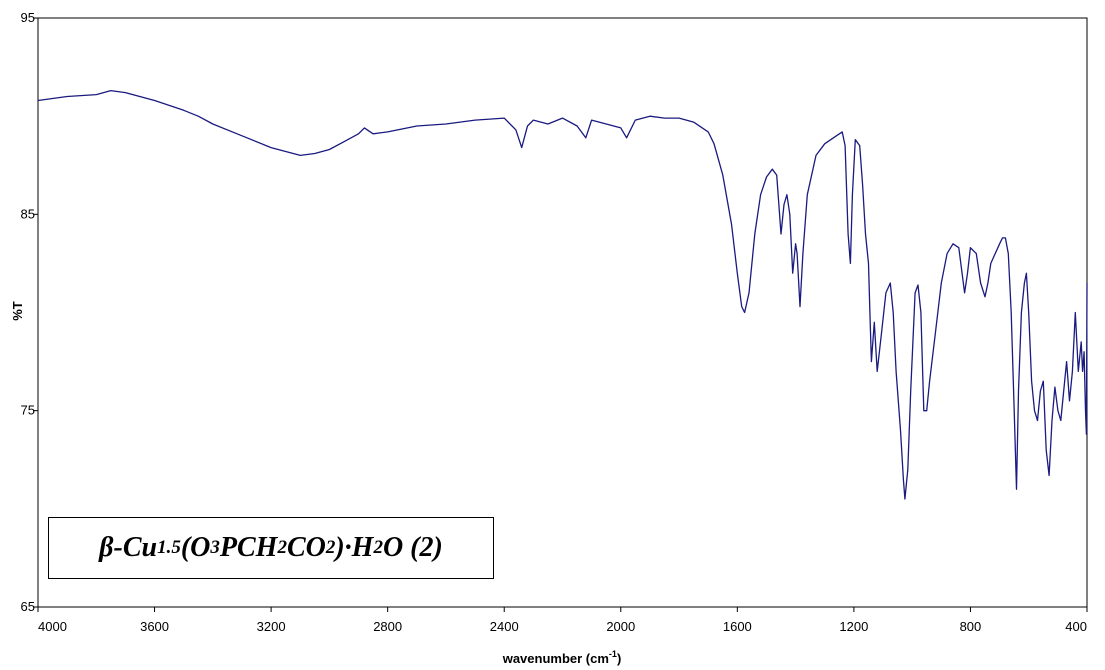 The image size is (1105, 670). What do you see at coordinates (154, 626) in the screenshot?
I see `x-tick-label: 3600` at bounding box center [154, 626].